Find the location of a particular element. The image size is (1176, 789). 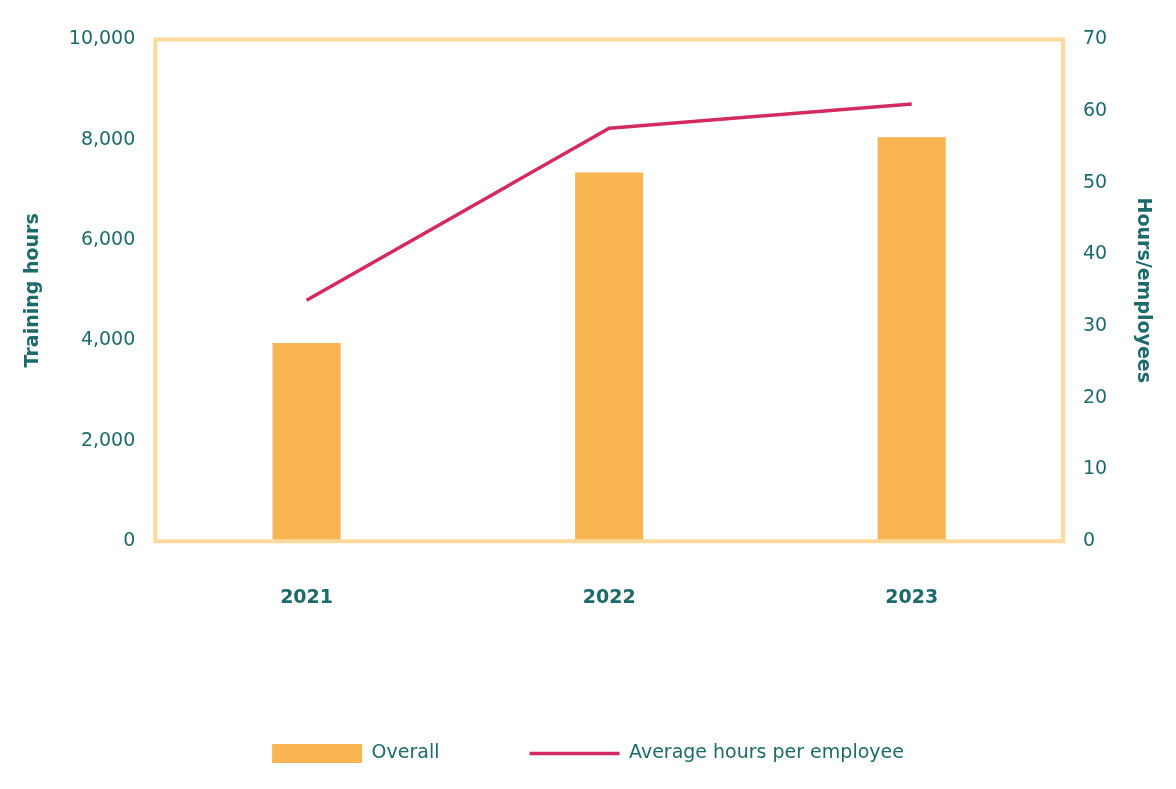

y2-tick-label: 30 is located at coordinates (1095, 324).